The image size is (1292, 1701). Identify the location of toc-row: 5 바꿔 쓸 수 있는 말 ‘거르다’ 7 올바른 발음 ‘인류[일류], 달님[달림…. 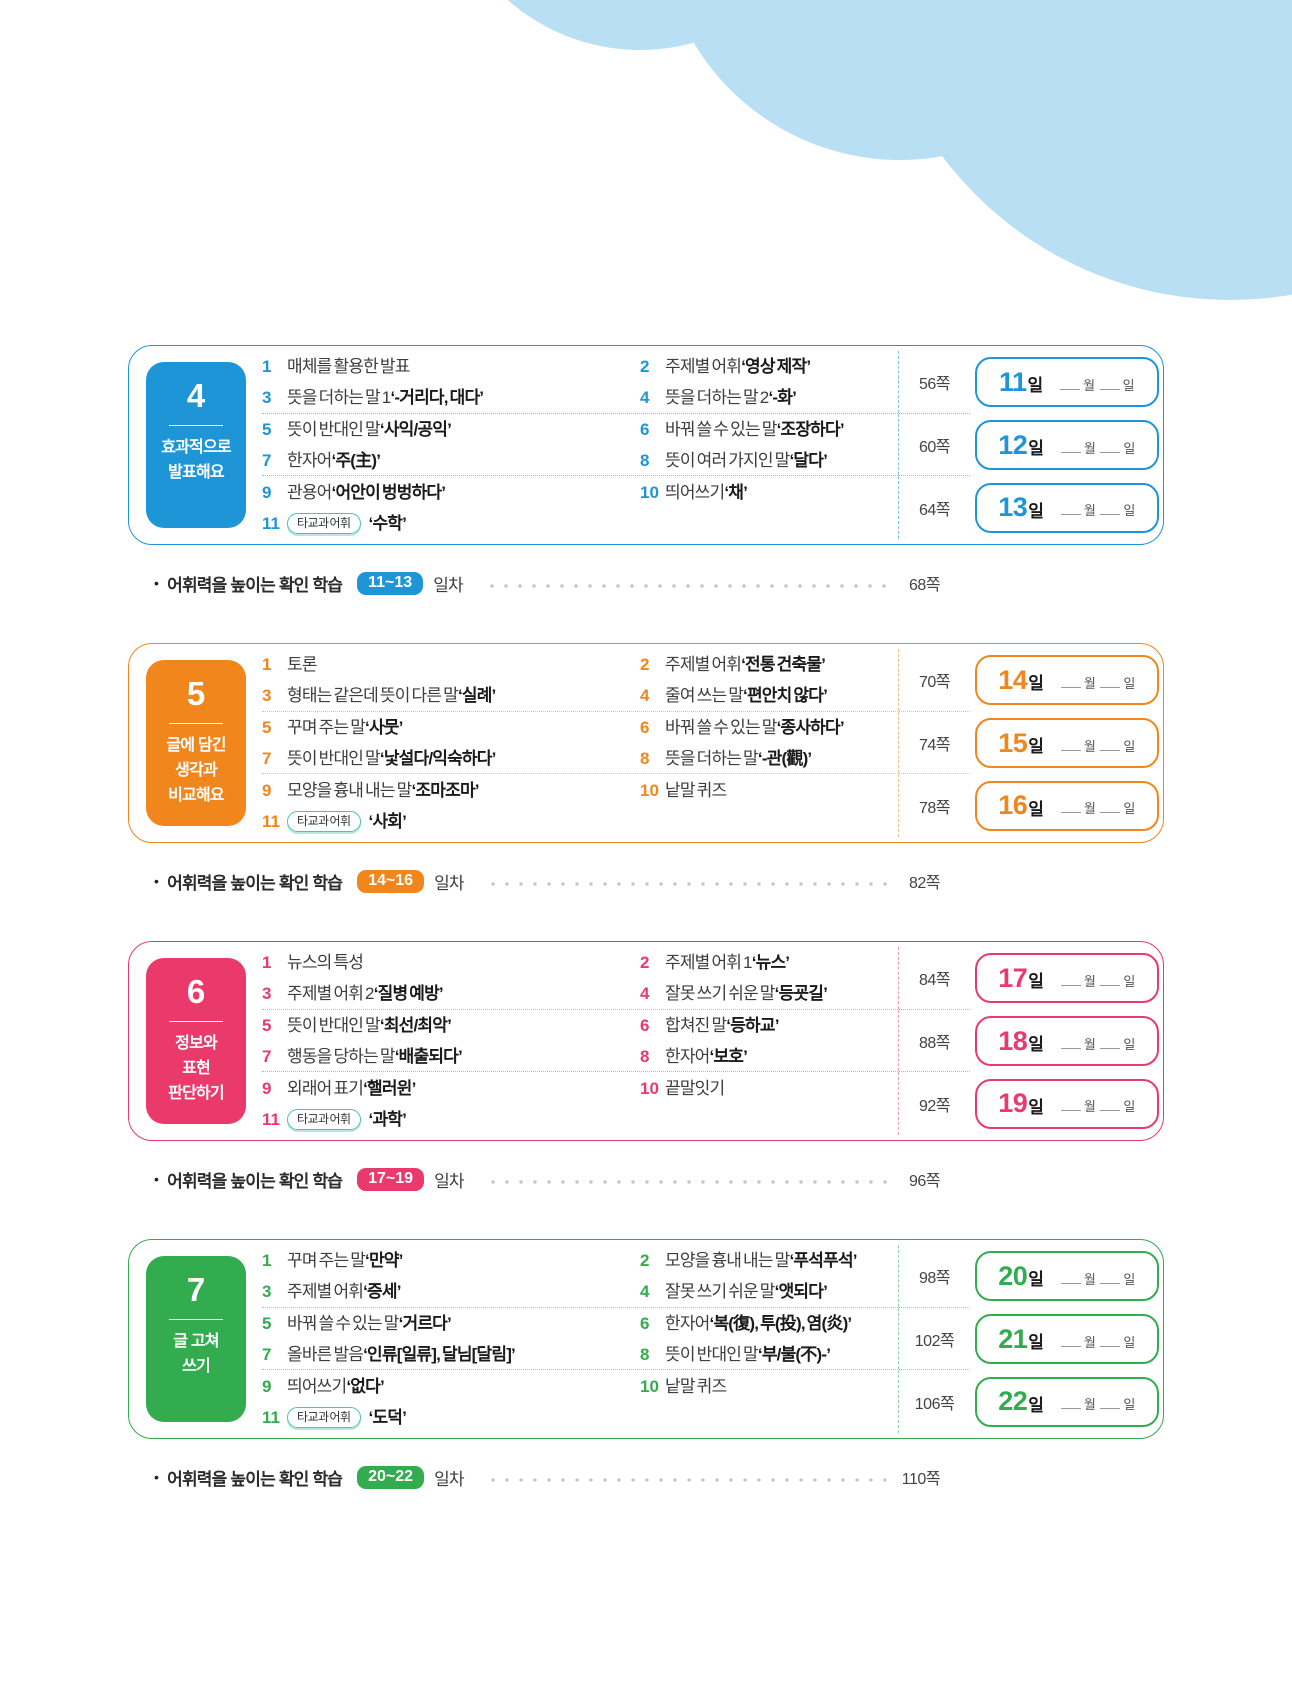
(712, 1339).